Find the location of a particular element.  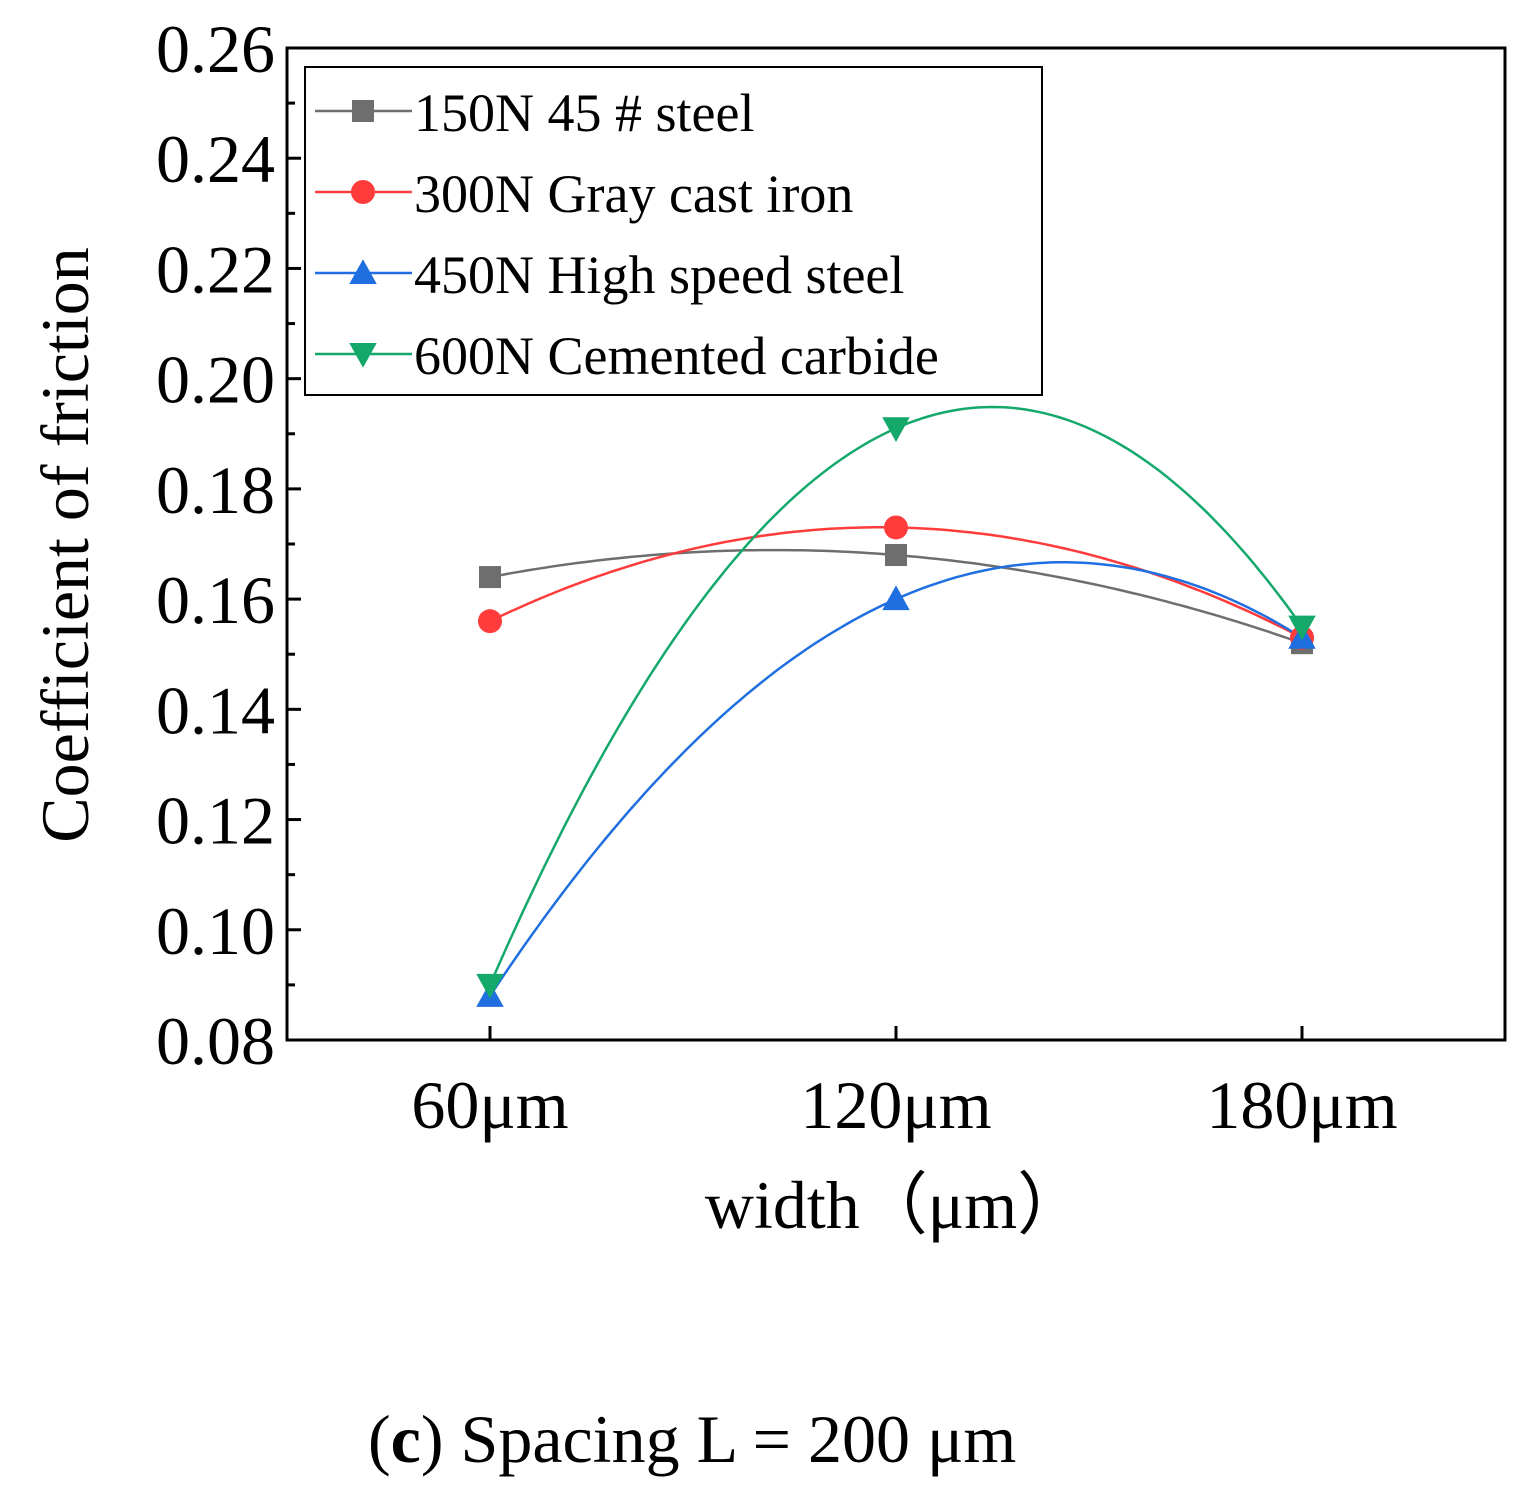

caption-paren-close: ) is located at coordinates (432, 1439).